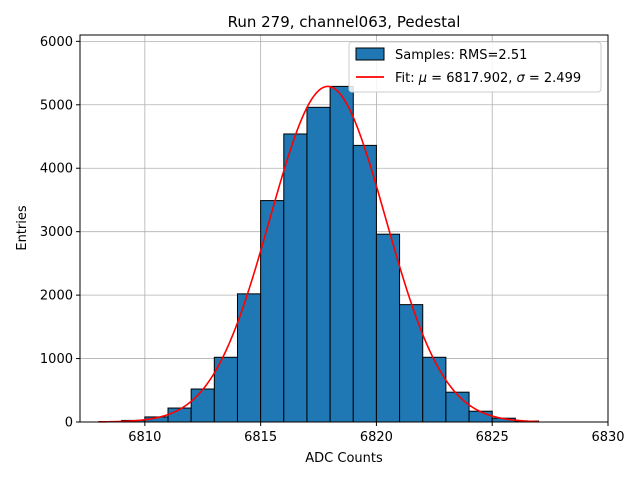 This screenshot has height=480, width=640. Describe the element at coordinates (607, 437) in the screenshot. I see `x-tick-label: 6830` at that location.